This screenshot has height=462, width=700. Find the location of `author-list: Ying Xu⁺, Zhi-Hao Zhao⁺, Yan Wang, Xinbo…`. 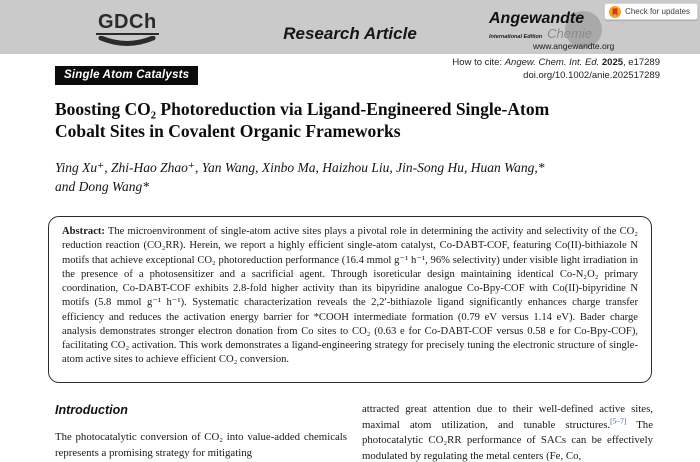

author-list: Ying Xu⁺, Zhi-Hao Zhao⁺, Yan Wang, Xinbo… is located at coordinates (300, 177).